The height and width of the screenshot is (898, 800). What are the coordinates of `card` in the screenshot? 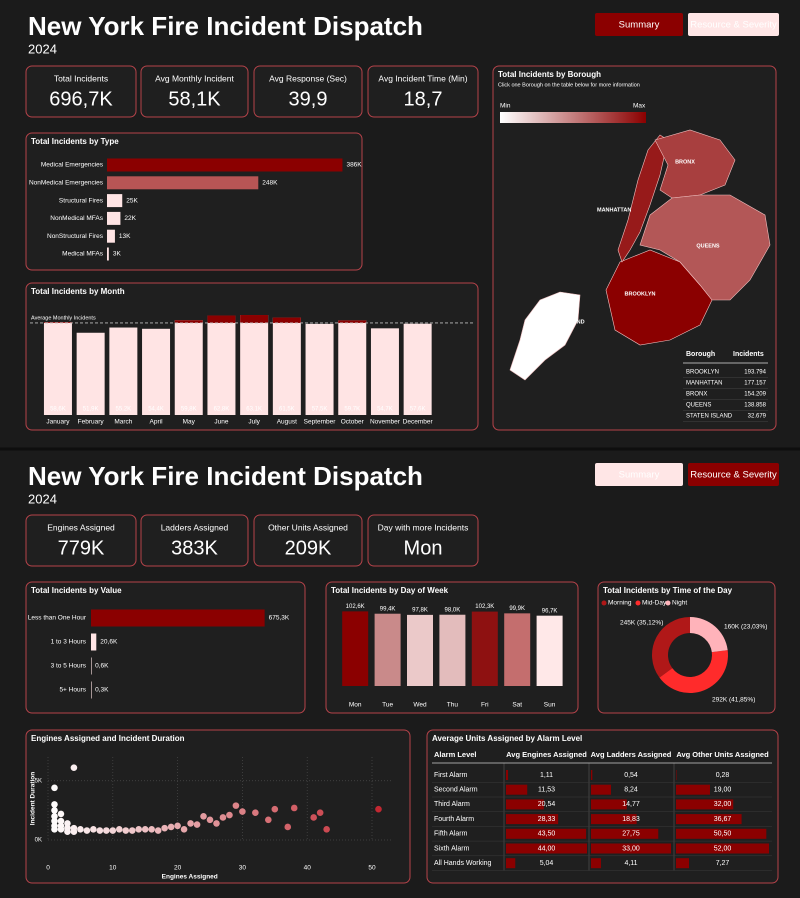 It's located at (81, 540).